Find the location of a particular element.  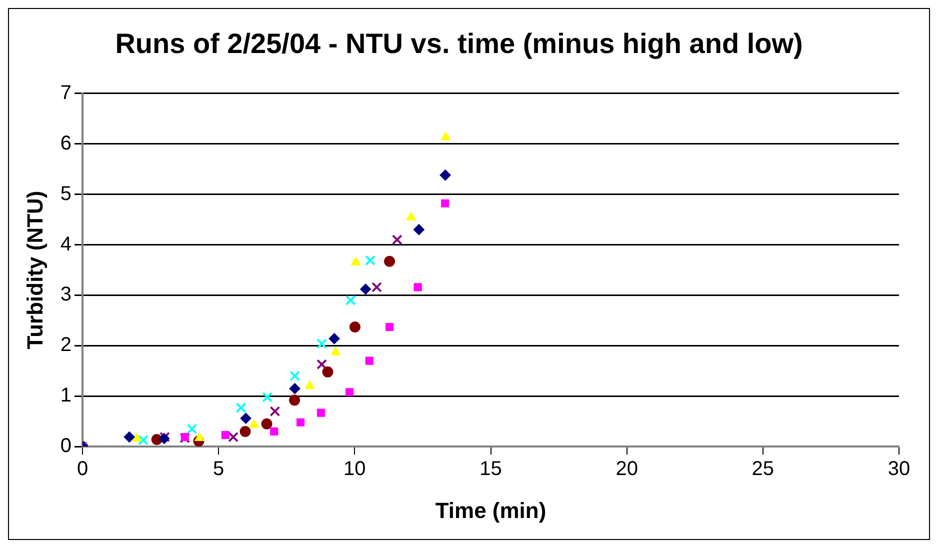

y-tick-label: 3 is located at coordinates (66, 295).